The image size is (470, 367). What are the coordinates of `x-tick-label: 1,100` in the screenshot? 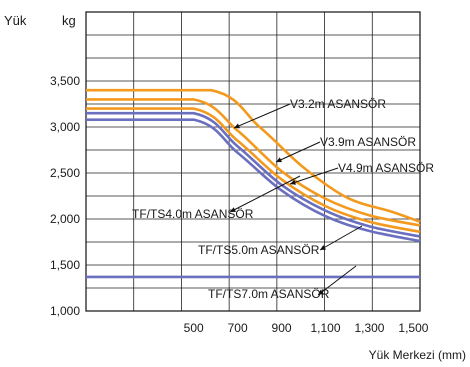 It's located at (325, 328).